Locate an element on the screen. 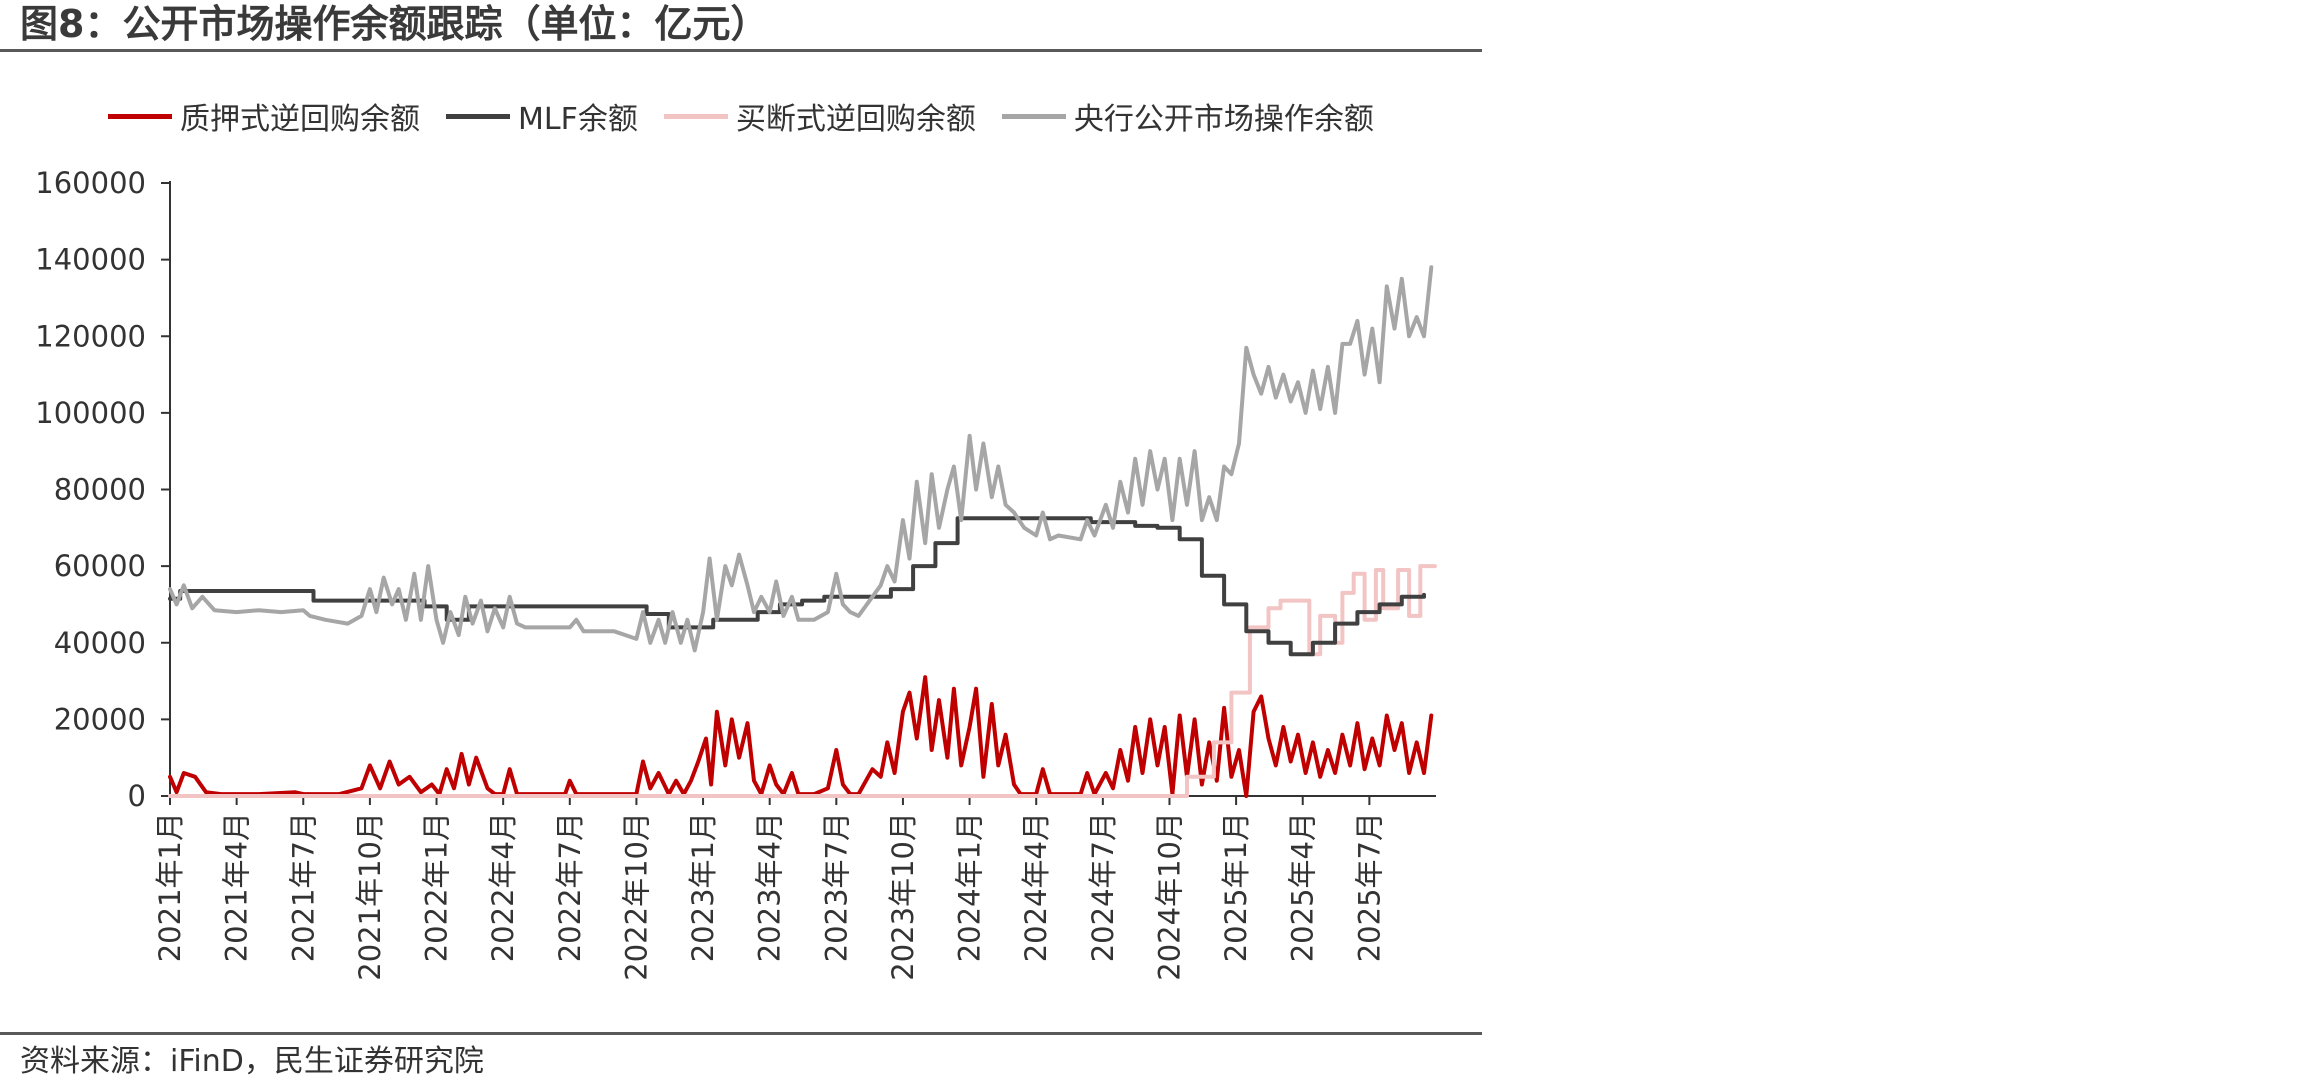 The height and width of the screenshot is (1091, 2310). legend-swatch-mlf is located at coordinates (478, 116).